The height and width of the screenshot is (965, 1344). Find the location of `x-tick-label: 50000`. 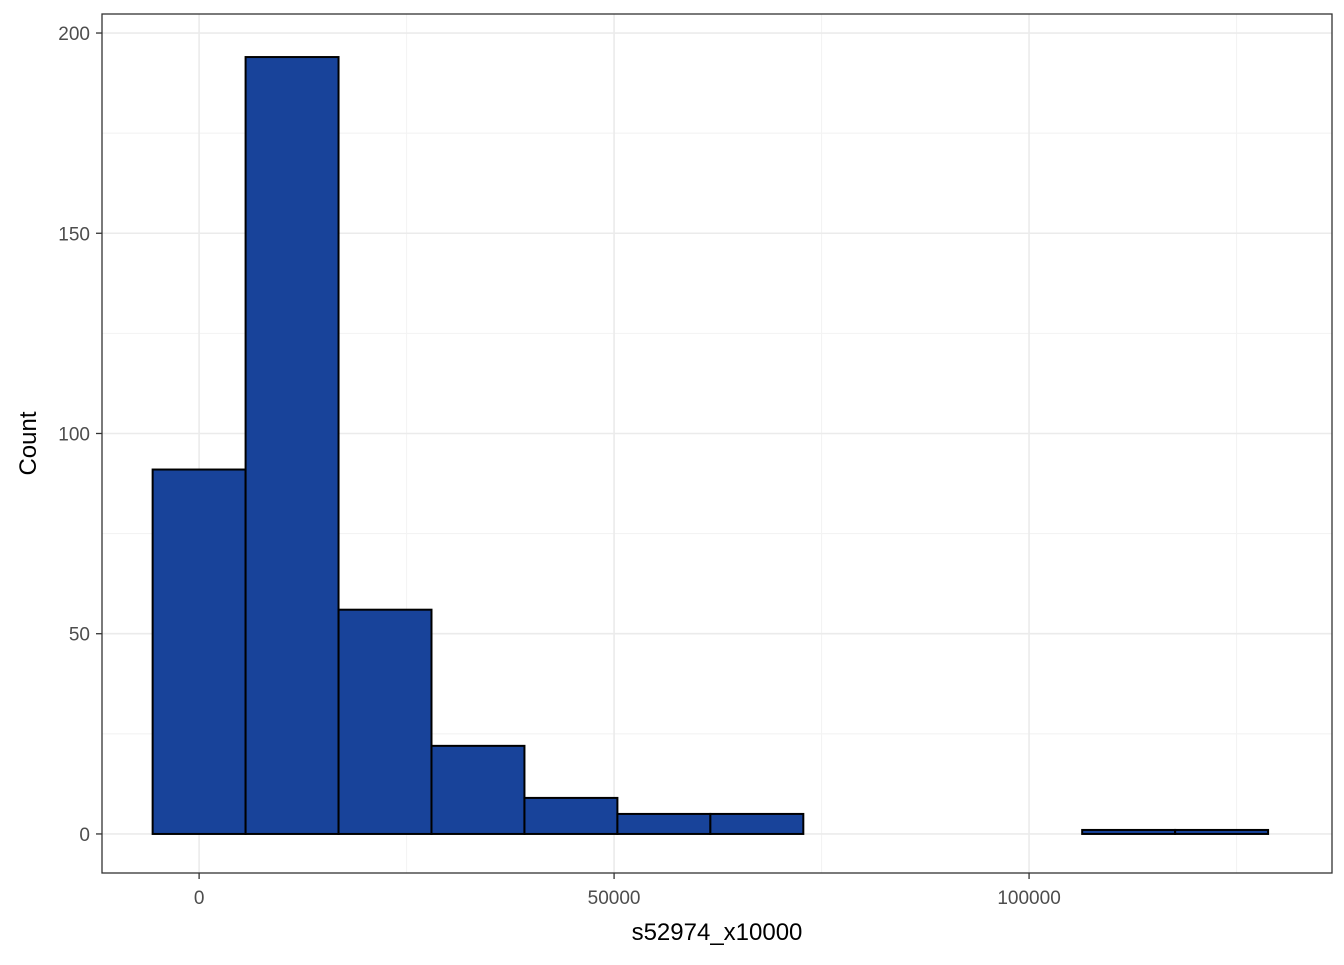

x-tick-label: 50000 is located at coordinates (614, 898).